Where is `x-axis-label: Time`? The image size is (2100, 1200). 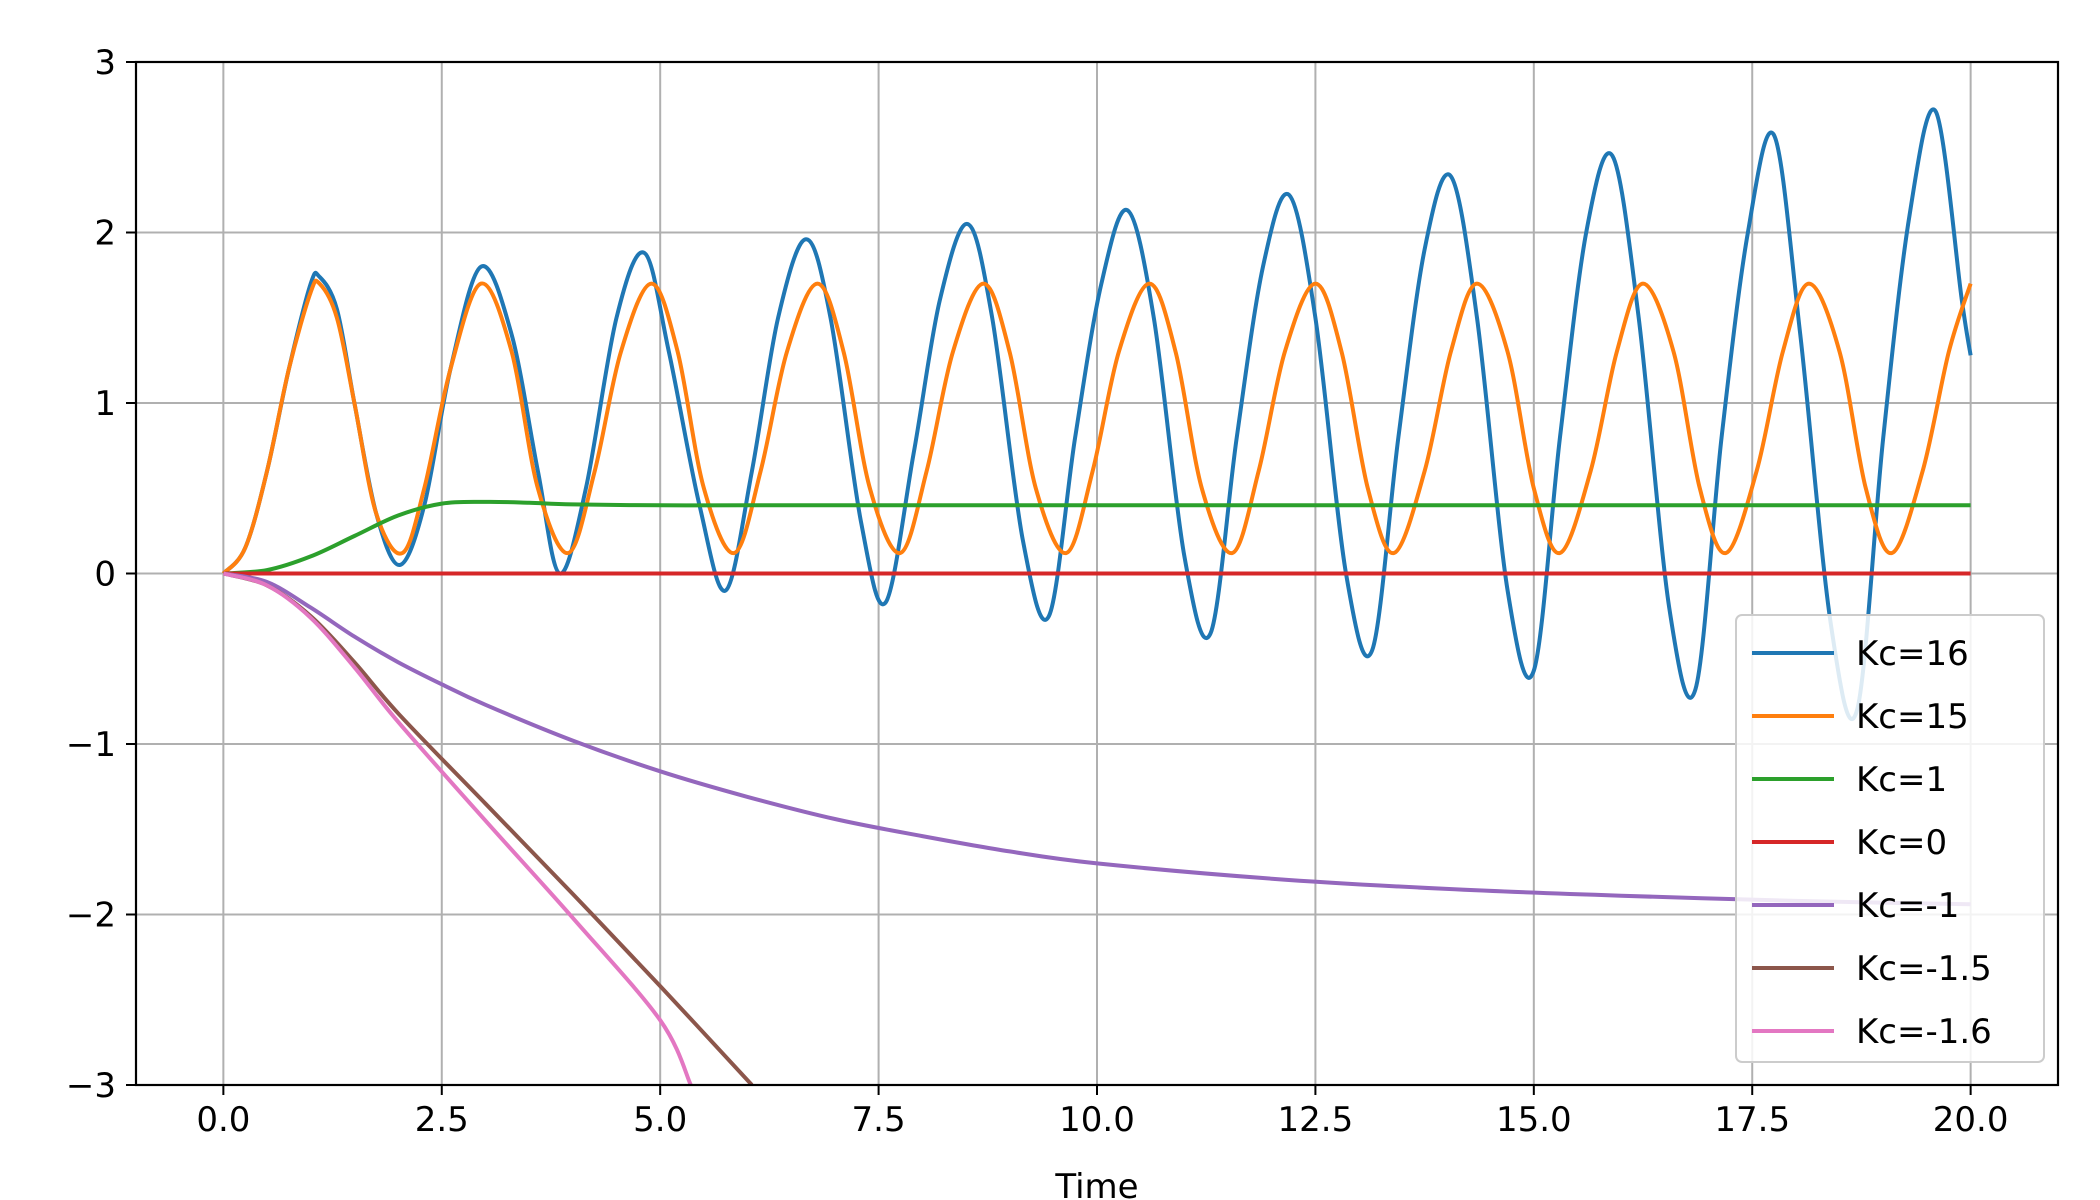 x-axis-label: Time is located at coordinates (1096, 1183).